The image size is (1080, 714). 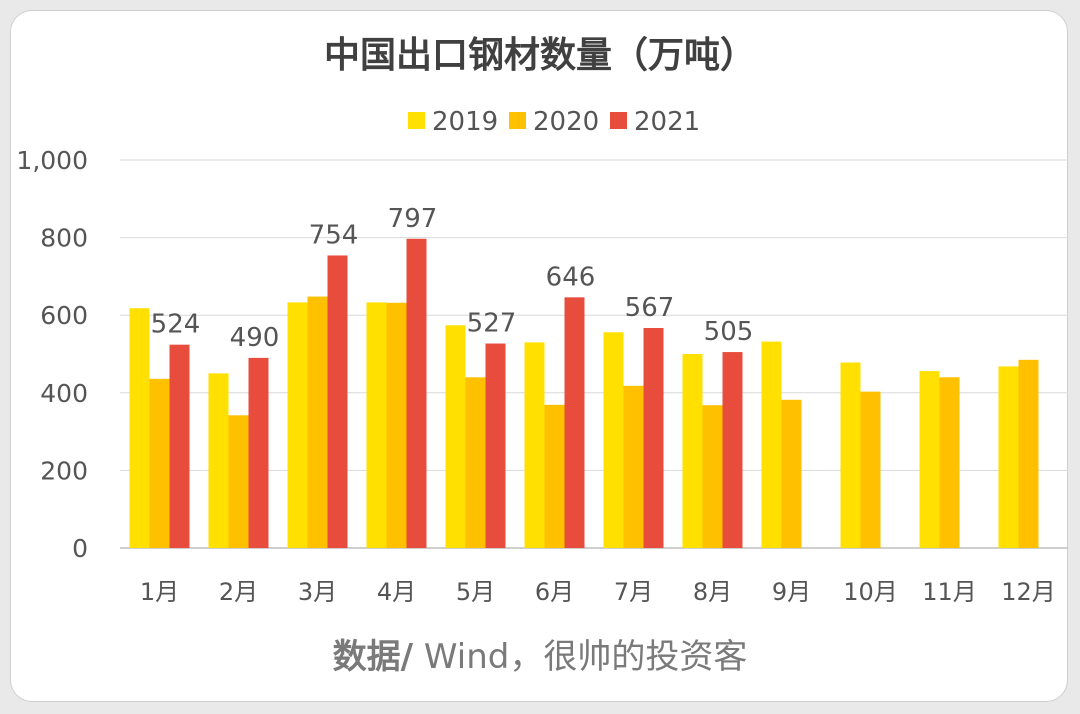 What do you see at coordinates (650, 308) in the screenshot?
I see `data-label-2021-7: 567` at bounding box center [650, 308].